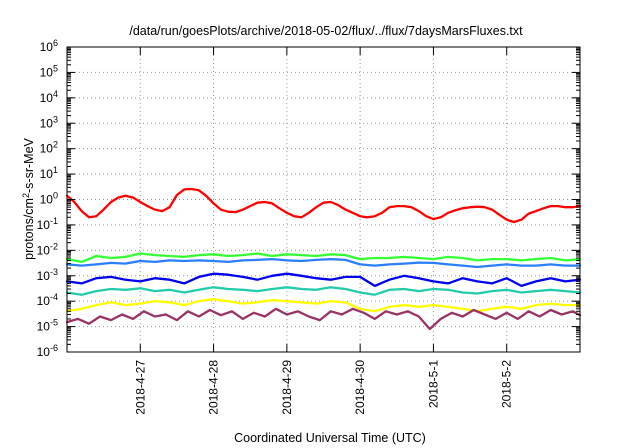 The height and width of the screenshot is (448, 640). I want to click on y-tick-label: 10¹, so click(49, 173).